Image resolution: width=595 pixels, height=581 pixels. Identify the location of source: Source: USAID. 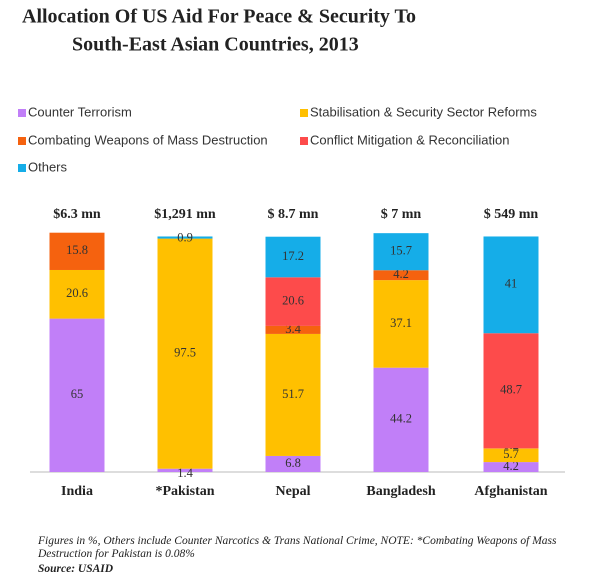
(76, 569).